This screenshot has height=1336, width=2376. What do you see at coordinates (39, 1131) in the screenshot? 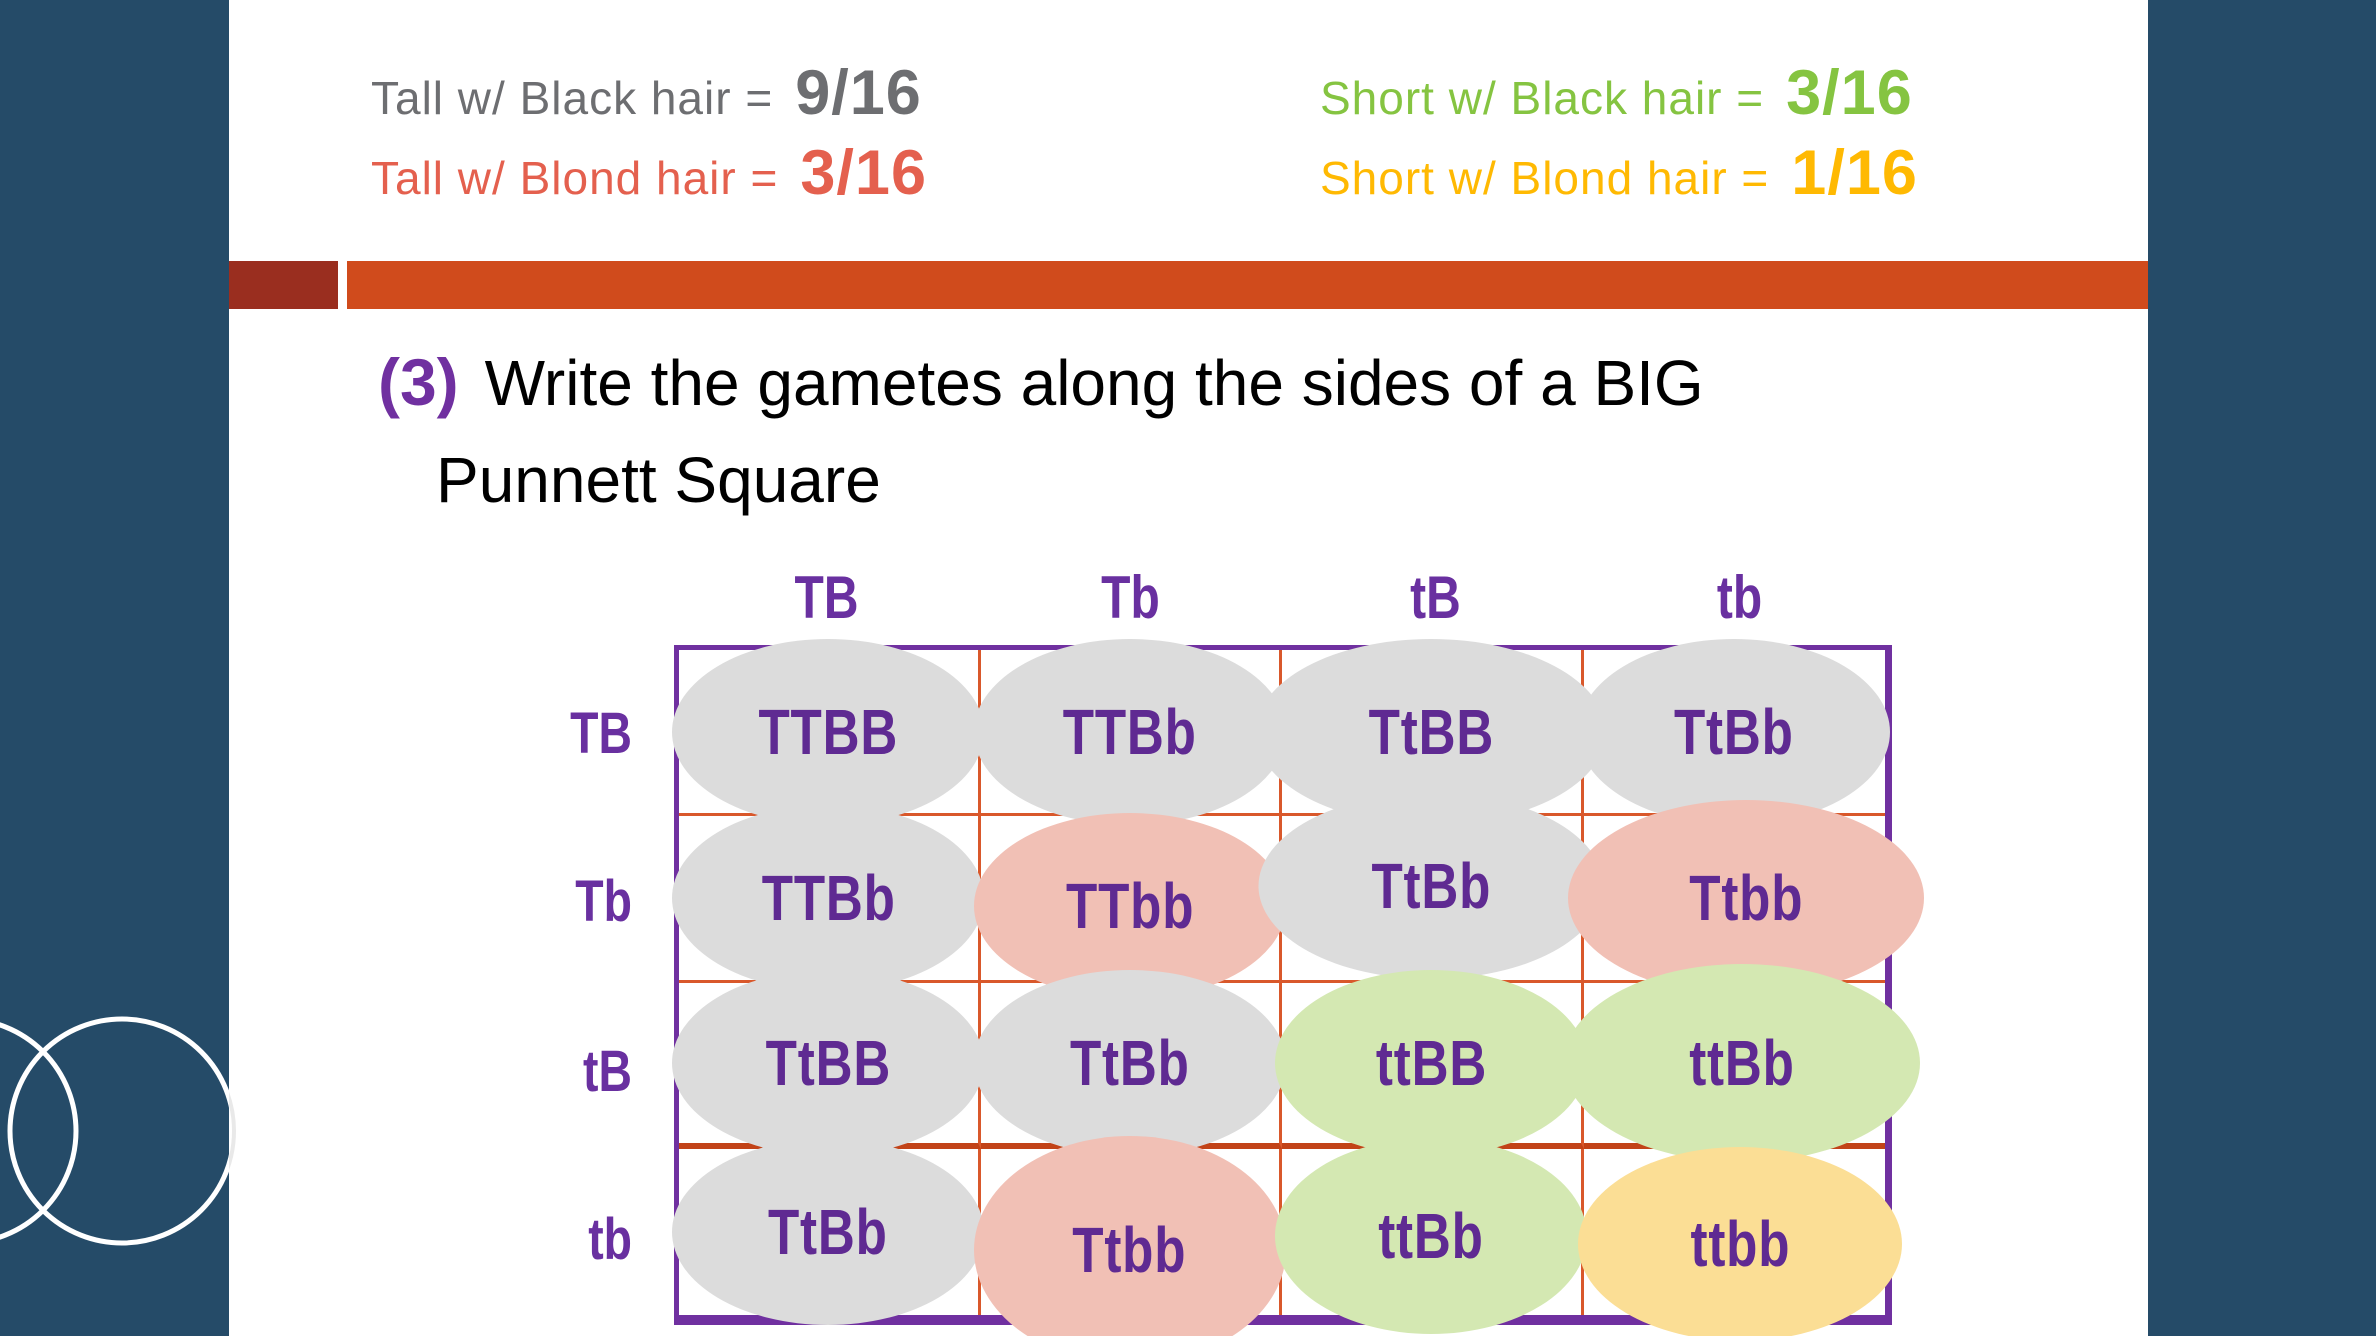
I see `circle-outline-partial` at bounding box center [39, 1131].